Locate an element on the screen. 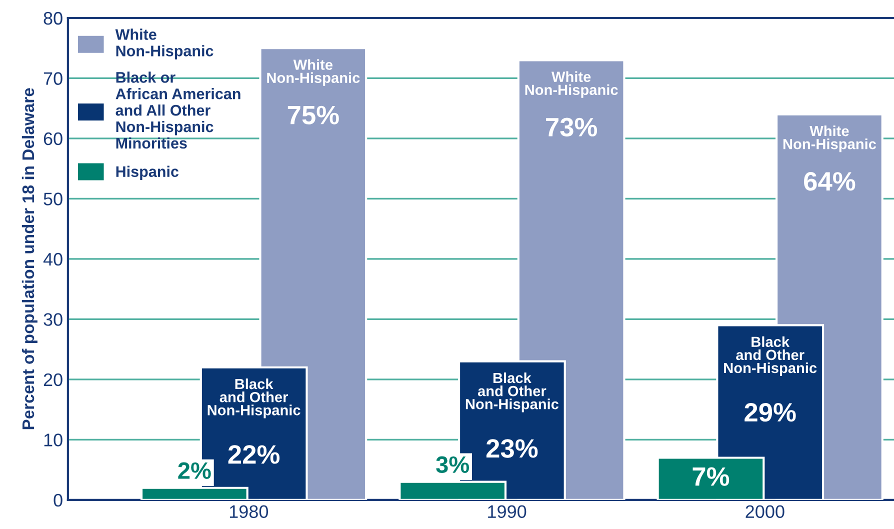 The image size is (894, 529). data-label: 22% is located at coordinates (254, 454).